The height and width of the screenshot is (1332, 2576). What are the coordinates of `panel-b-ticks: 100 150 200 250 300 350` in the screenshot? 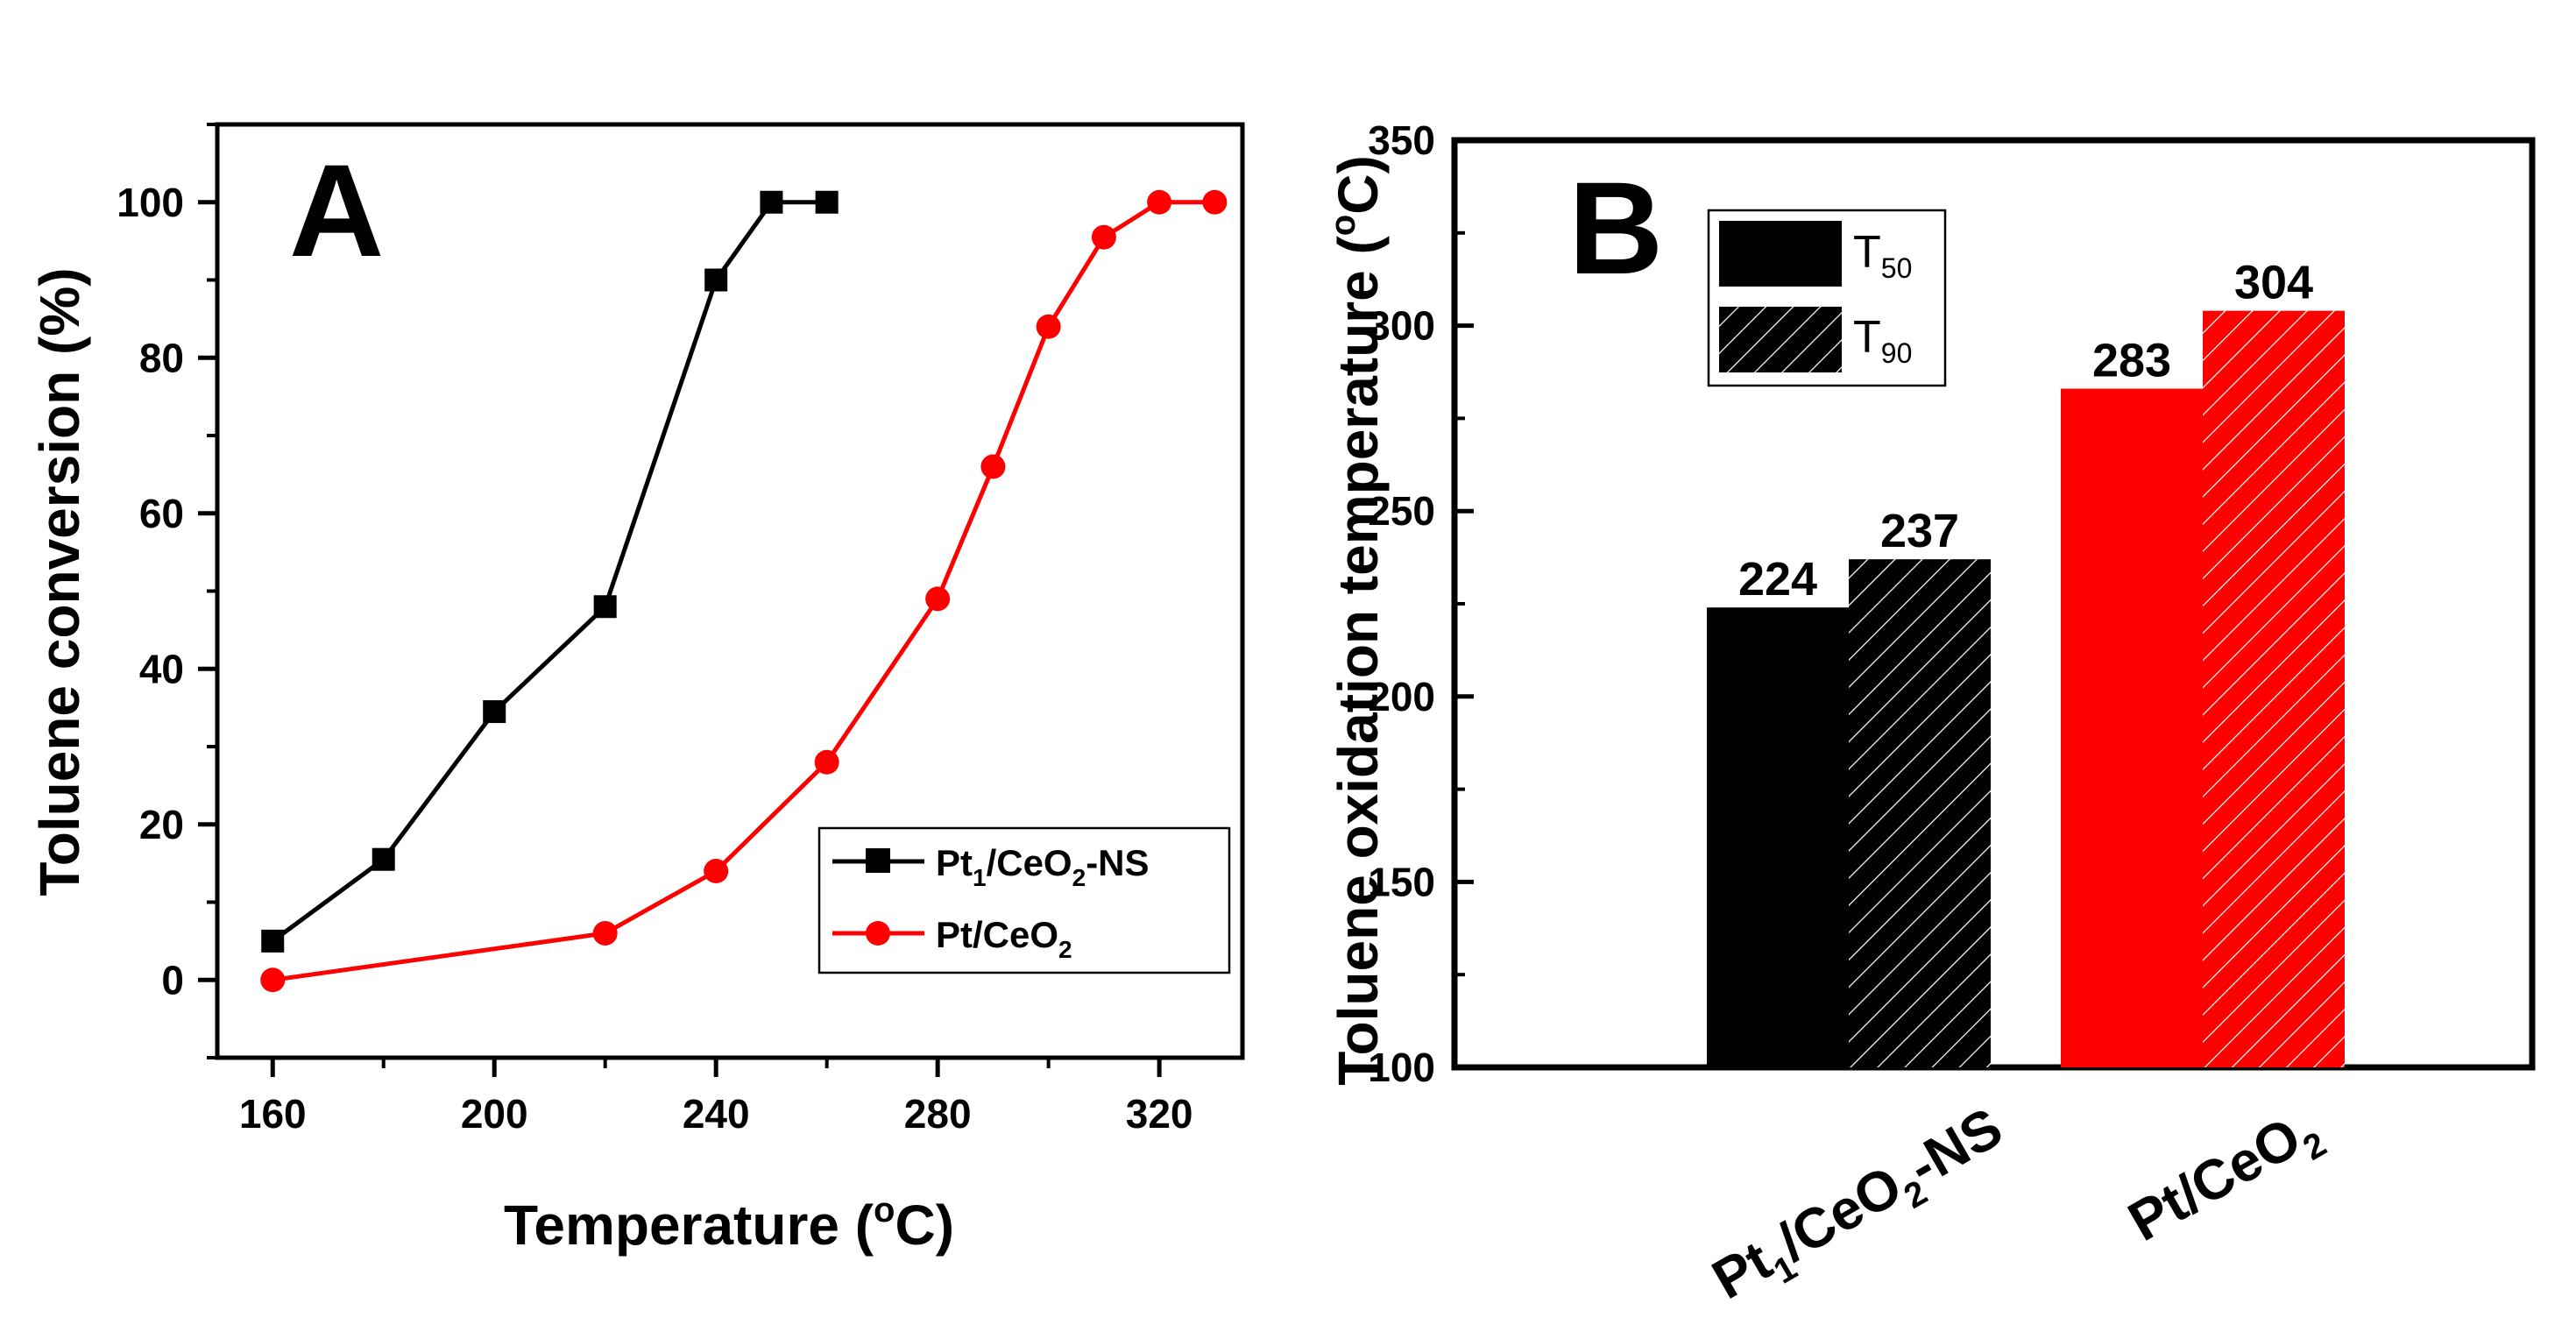 It's located at (1421, 603).